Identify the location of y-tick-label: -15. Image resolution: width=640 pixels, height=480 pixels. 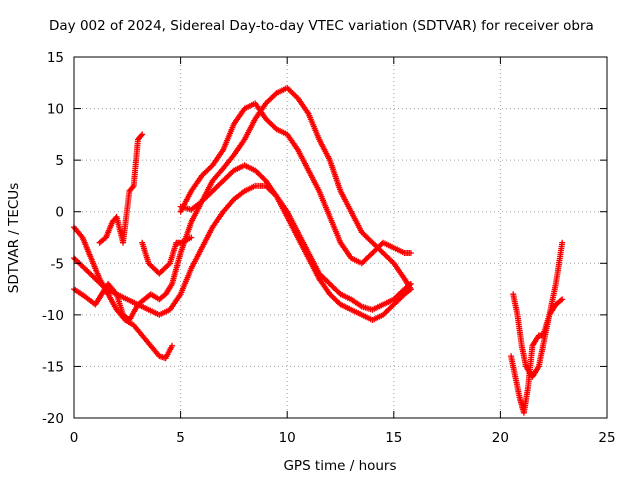
(53, 367).